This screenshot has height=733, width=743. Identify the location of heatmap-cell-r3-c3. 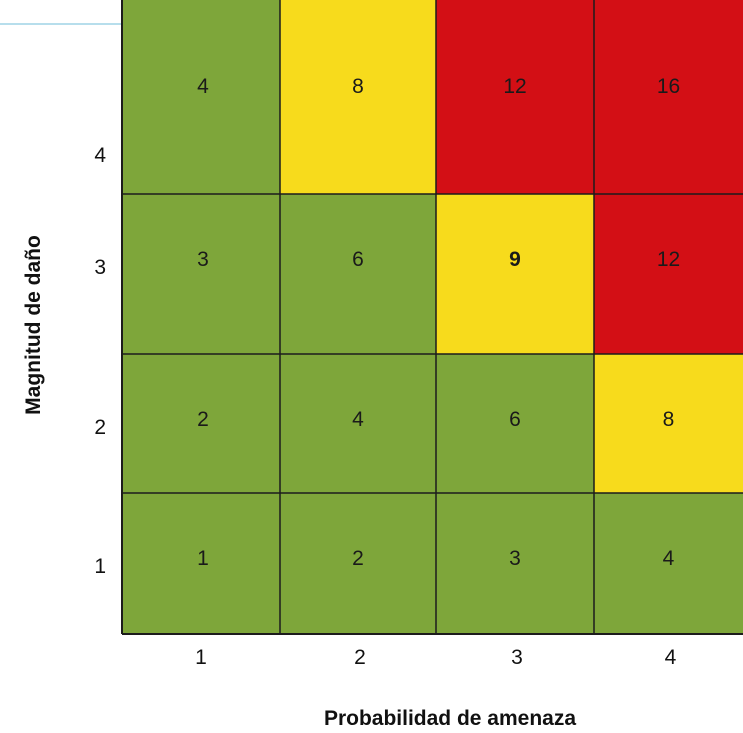
(515, 274).